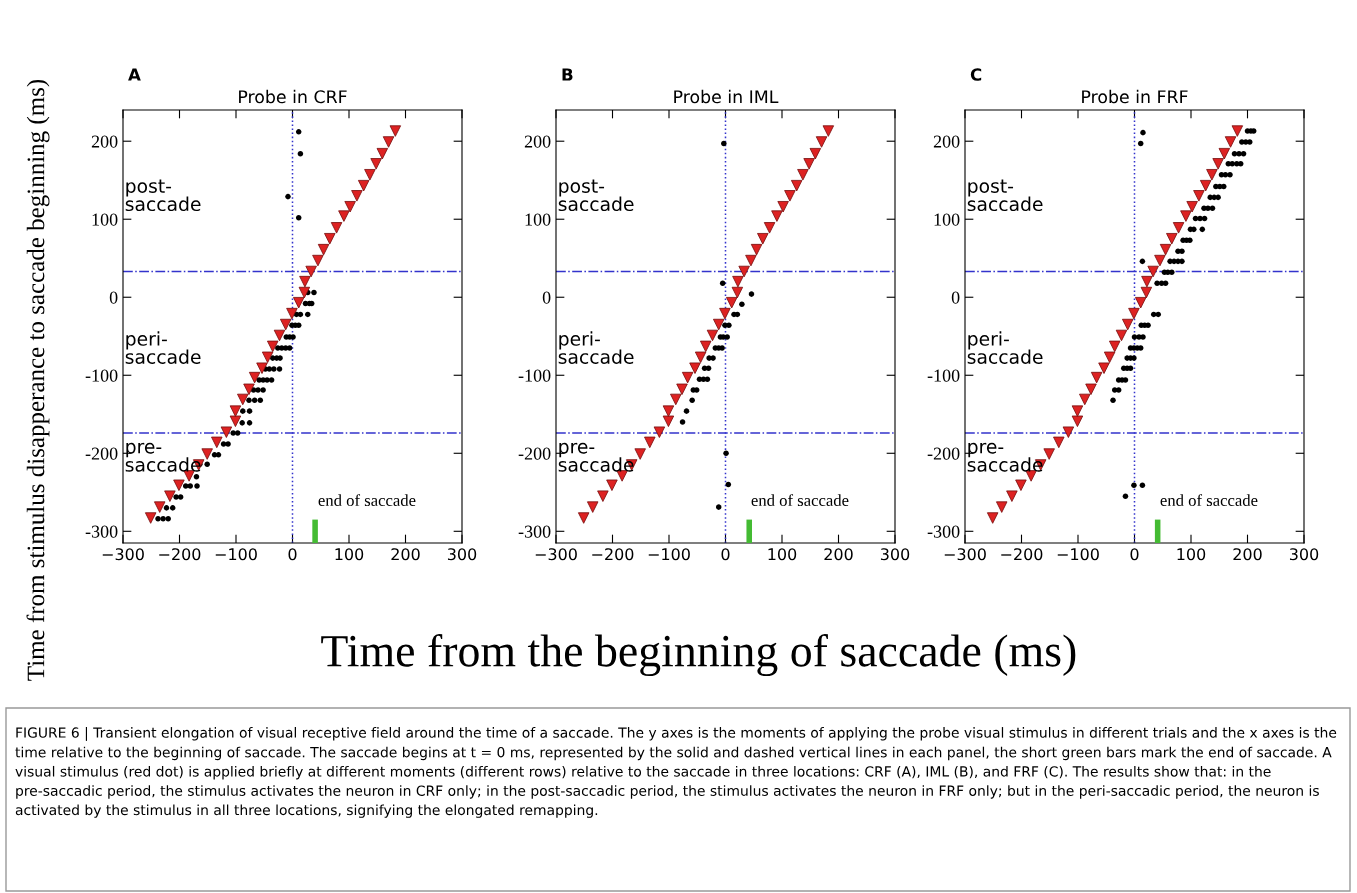 The height and width of the screenshot is (893, 1357). What do you see at coordinates (698, 655) in the screenshot?
I see `x-axis-title: Time from the beginning of saccade (ms)` at bounding box center [698, 655].